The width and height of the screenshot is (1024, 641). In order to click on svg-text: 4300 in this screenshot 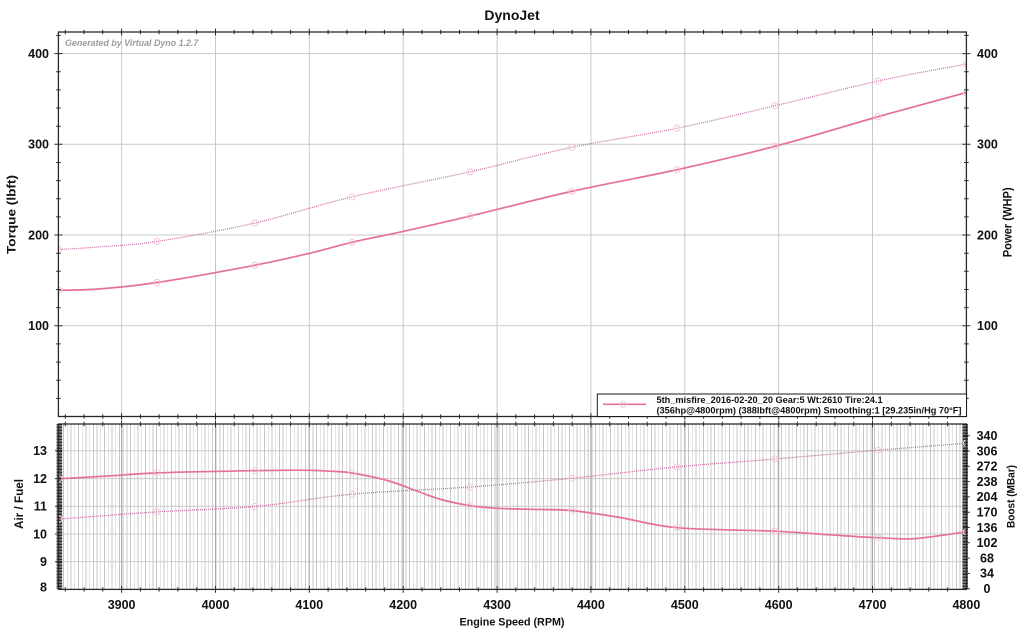, I will do `click(497, 605)`.